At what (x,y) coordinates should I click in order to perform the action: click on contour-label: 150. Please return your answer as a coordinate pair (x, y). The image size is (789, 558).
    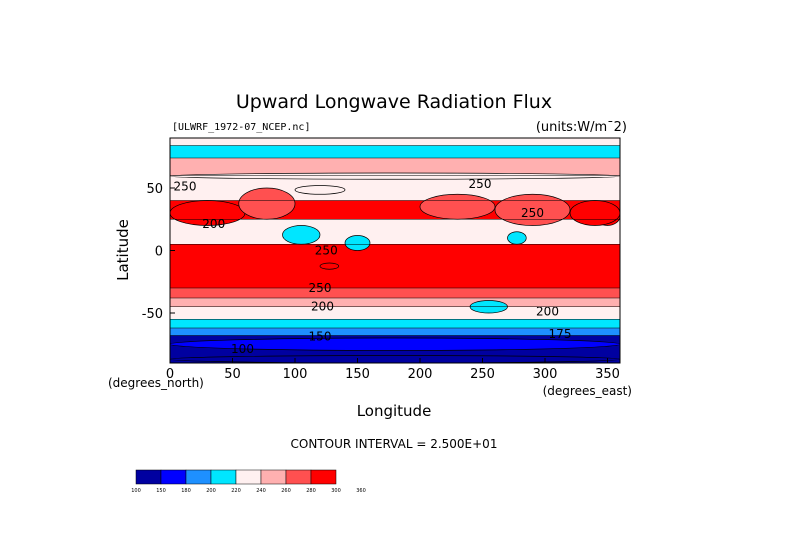
    Looking at the image, I should click on (320, 337).